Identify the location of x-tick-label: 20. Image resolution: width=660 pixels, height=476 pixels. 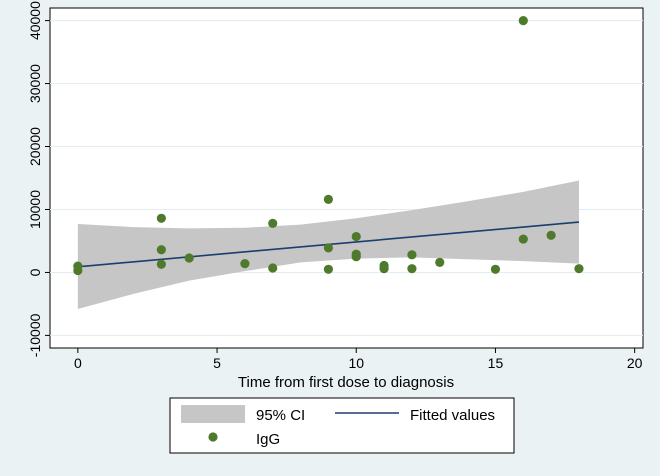
(635, 363).